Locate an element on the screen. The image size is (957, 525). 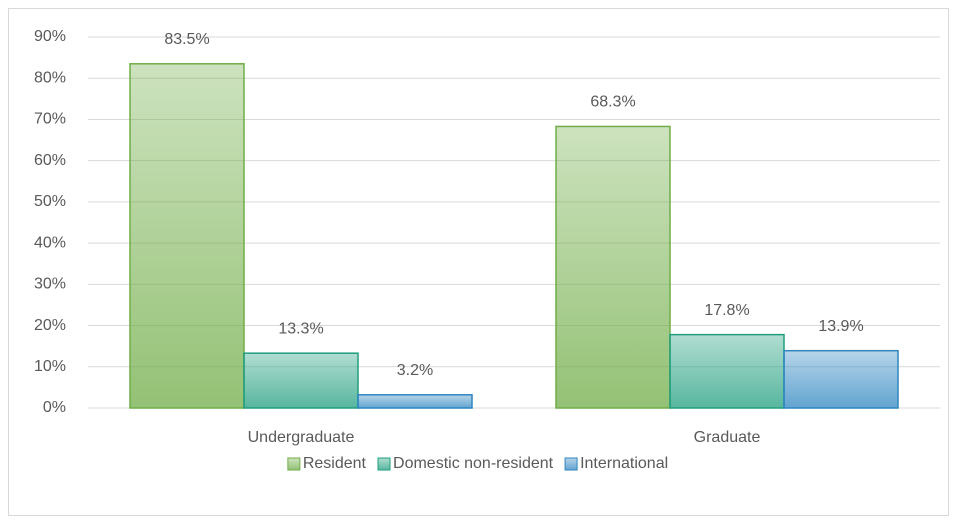
y-tick-label: 90% is located at coordinates (50, 36).